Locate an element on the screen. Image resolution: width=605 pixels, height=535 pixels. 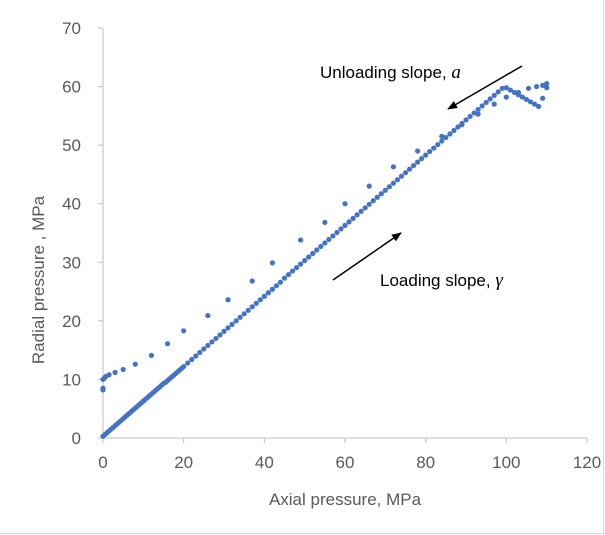
y-tick-labels: 0 10 20 30 40 50 60 70 is located at coordinates (71, 233).